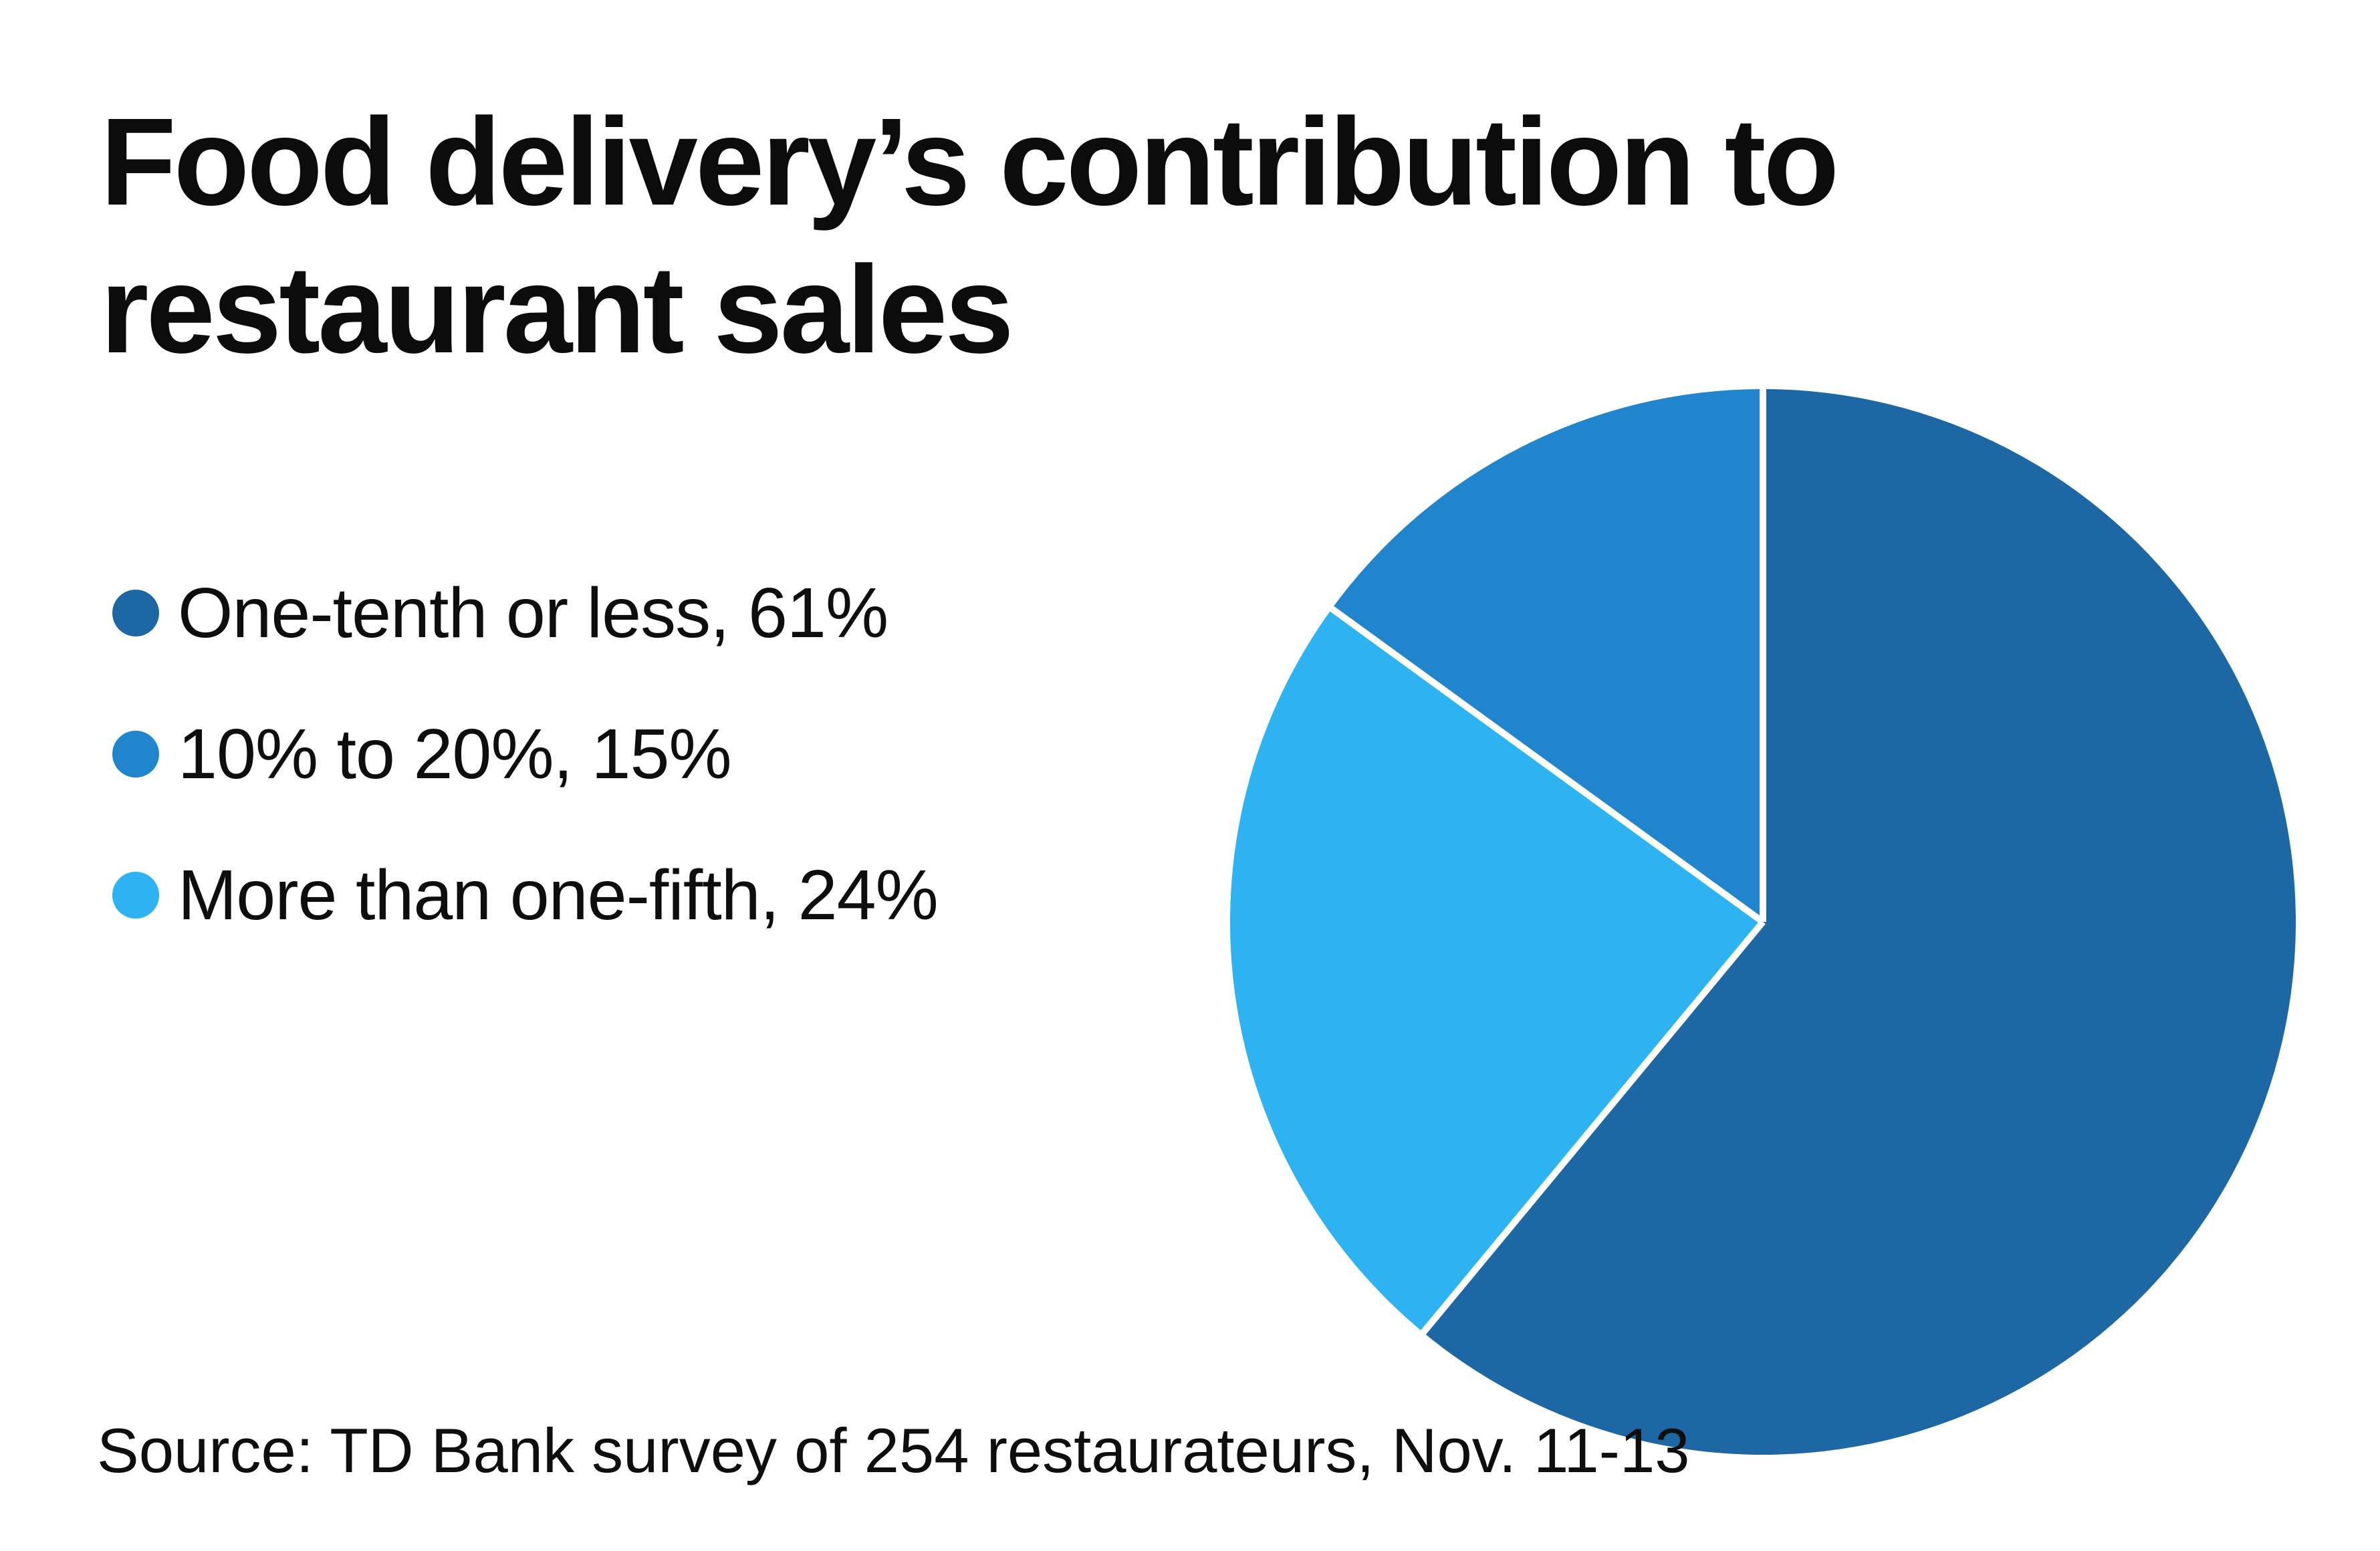 The width and height of the screenshot is (2380, 1551). Describe the element at coordinates (558, 895) in the screenshot. I see `legend-label: More than one-fifth, 24%` at that location.